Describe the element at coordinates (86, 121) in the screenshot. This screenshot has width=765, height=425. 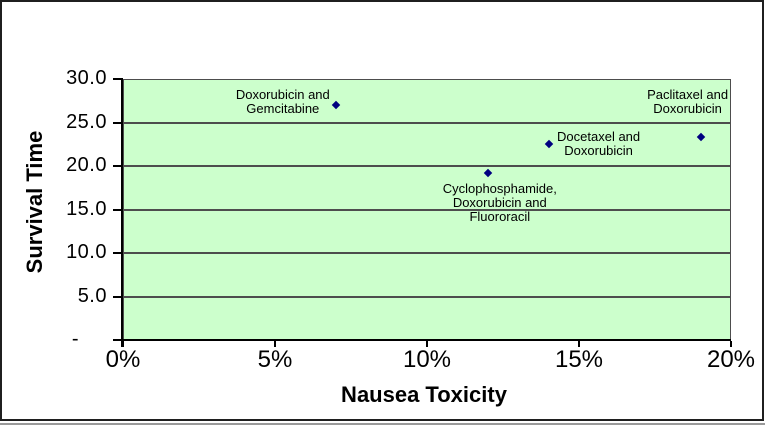
I see `y-tick-label: 25.0` at that location.